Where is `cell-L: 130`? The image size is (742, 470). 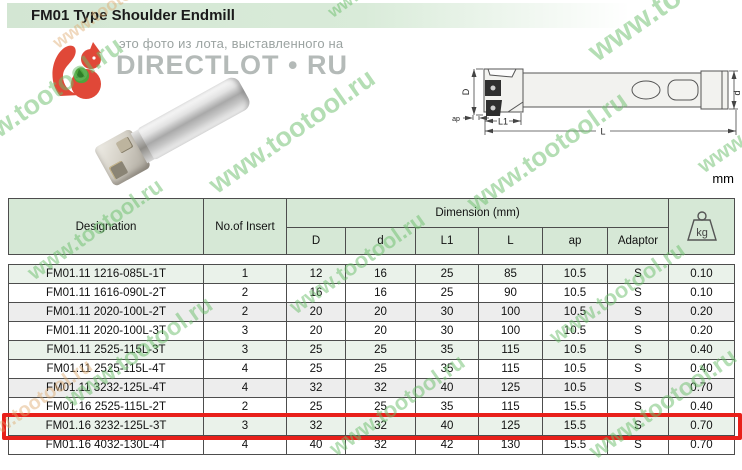 cell-L: 130 is located at coordinates (510, 445).